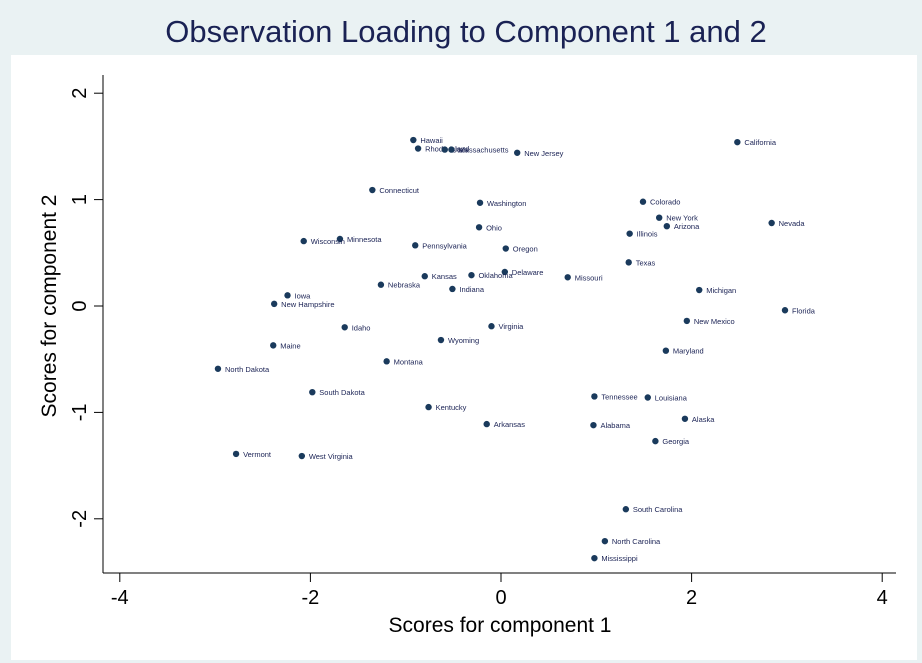 This screenshot has width=922, height=663. What do you see at coordinates (804, 310) in the screenshot?
I see `data-point-label: Florida` at bounding box center [804, 310].